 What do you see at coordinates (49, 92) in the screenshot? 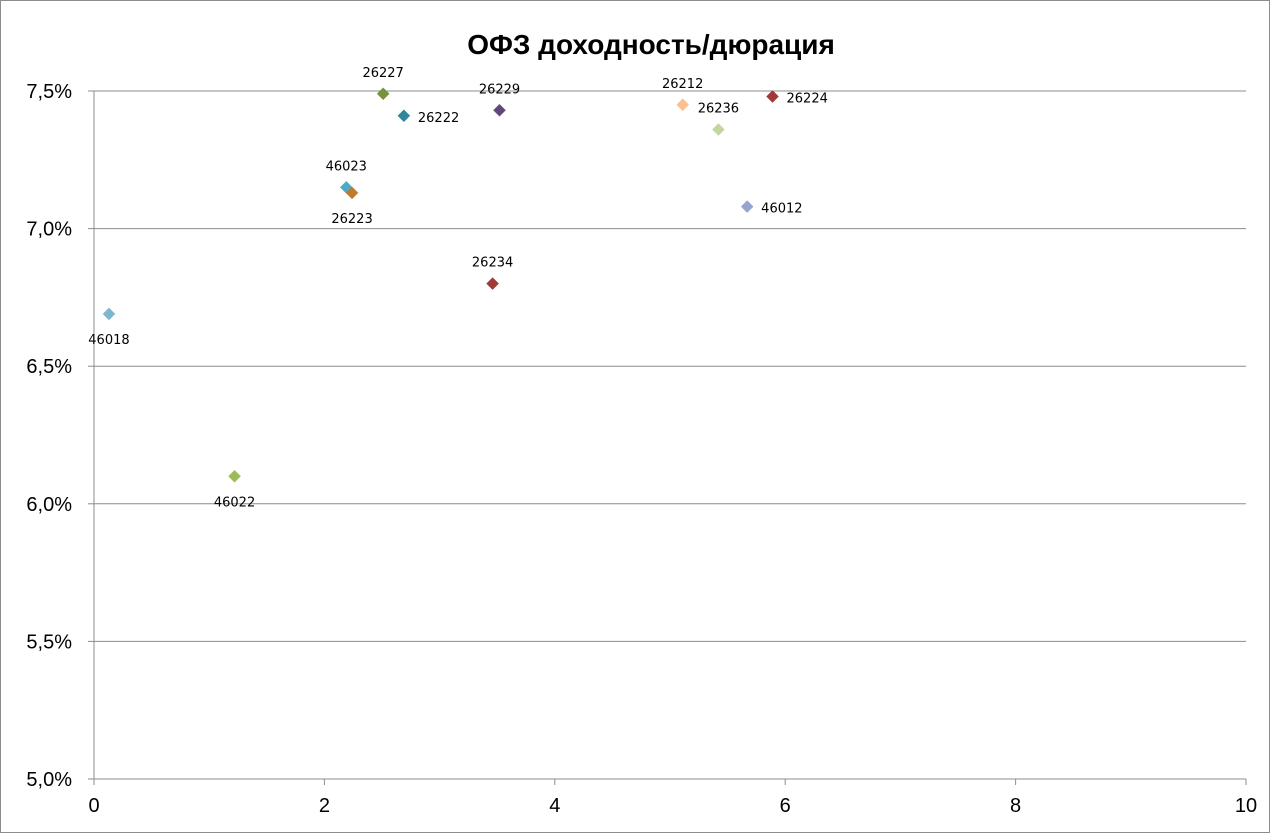
I see `y-tick-label: 7,5%` at bounding box center [49, 92].